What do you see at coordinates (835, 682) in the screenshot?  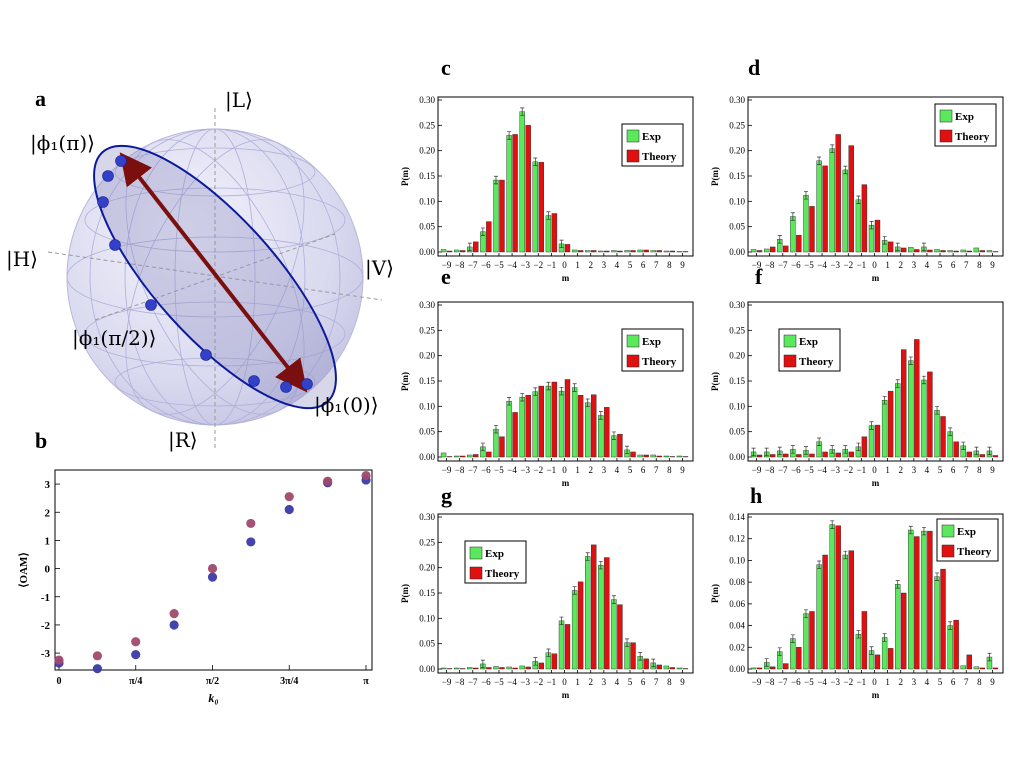 I see `x-tick-label: −3` at bounding box center [835, 682].